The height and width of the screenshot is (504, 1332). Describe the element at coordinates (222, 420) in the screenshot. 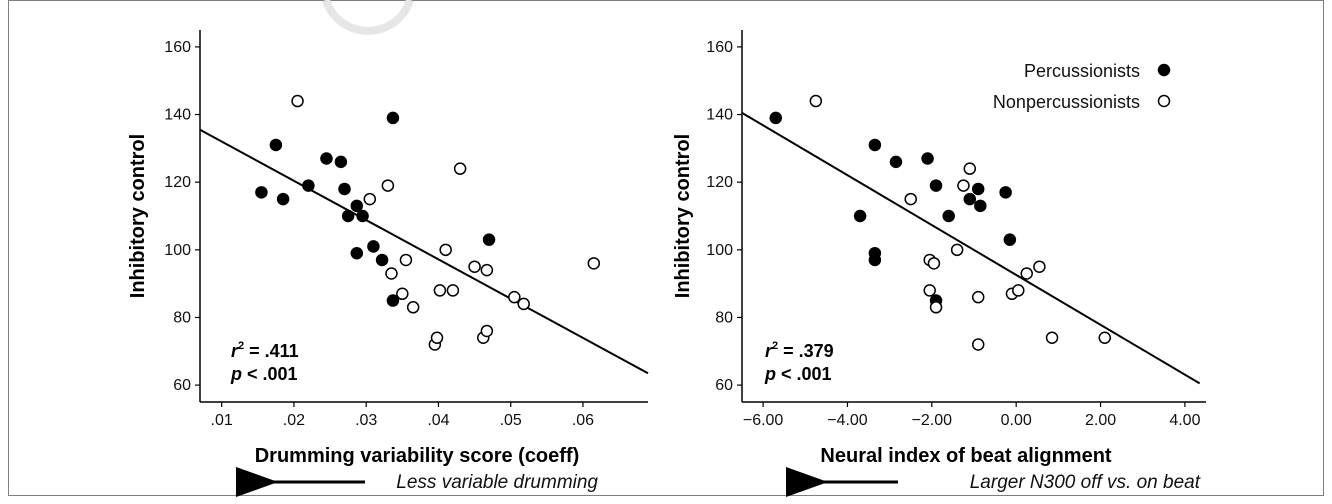

I see `x-tick-label: .01` at that location.